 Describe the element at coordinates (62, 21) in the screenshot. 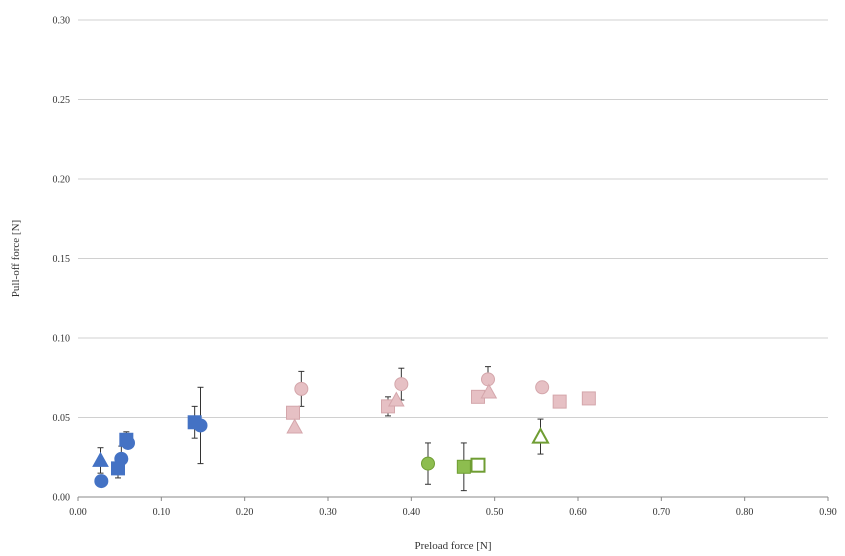

I see `y-tick-label: 0.30` at that location.